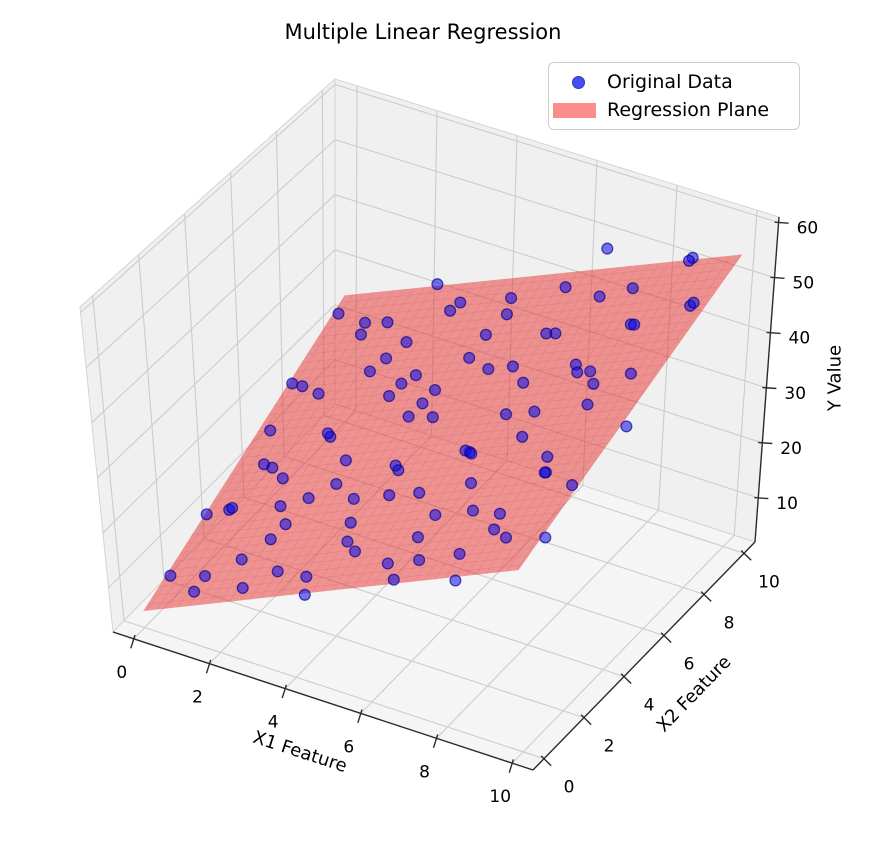 Image resolution: width=879 pixels, height=841 pixels. Describe the element at coordinates (644, 656) in the screenshot. I see `x2-axis-spine` at that location.